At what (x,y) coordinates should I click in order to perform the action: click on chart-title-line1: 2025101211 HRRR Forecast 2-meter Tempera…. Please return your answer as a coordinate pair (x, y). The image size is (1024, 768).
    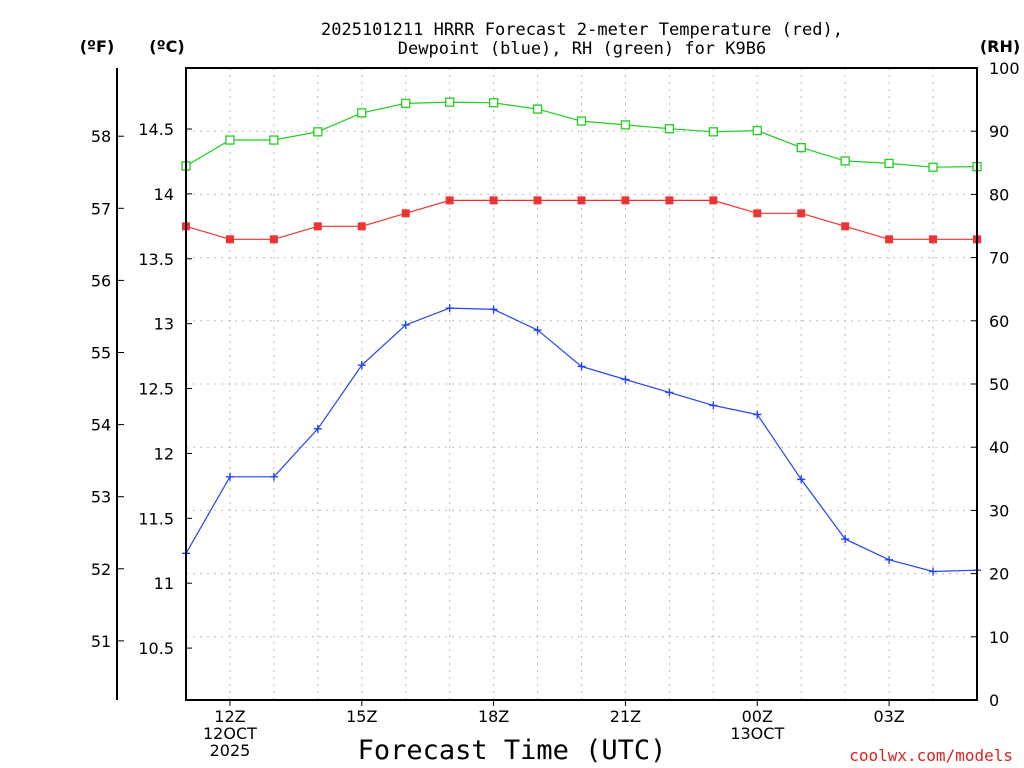
    Looking at the image, I should click on (582, 30).